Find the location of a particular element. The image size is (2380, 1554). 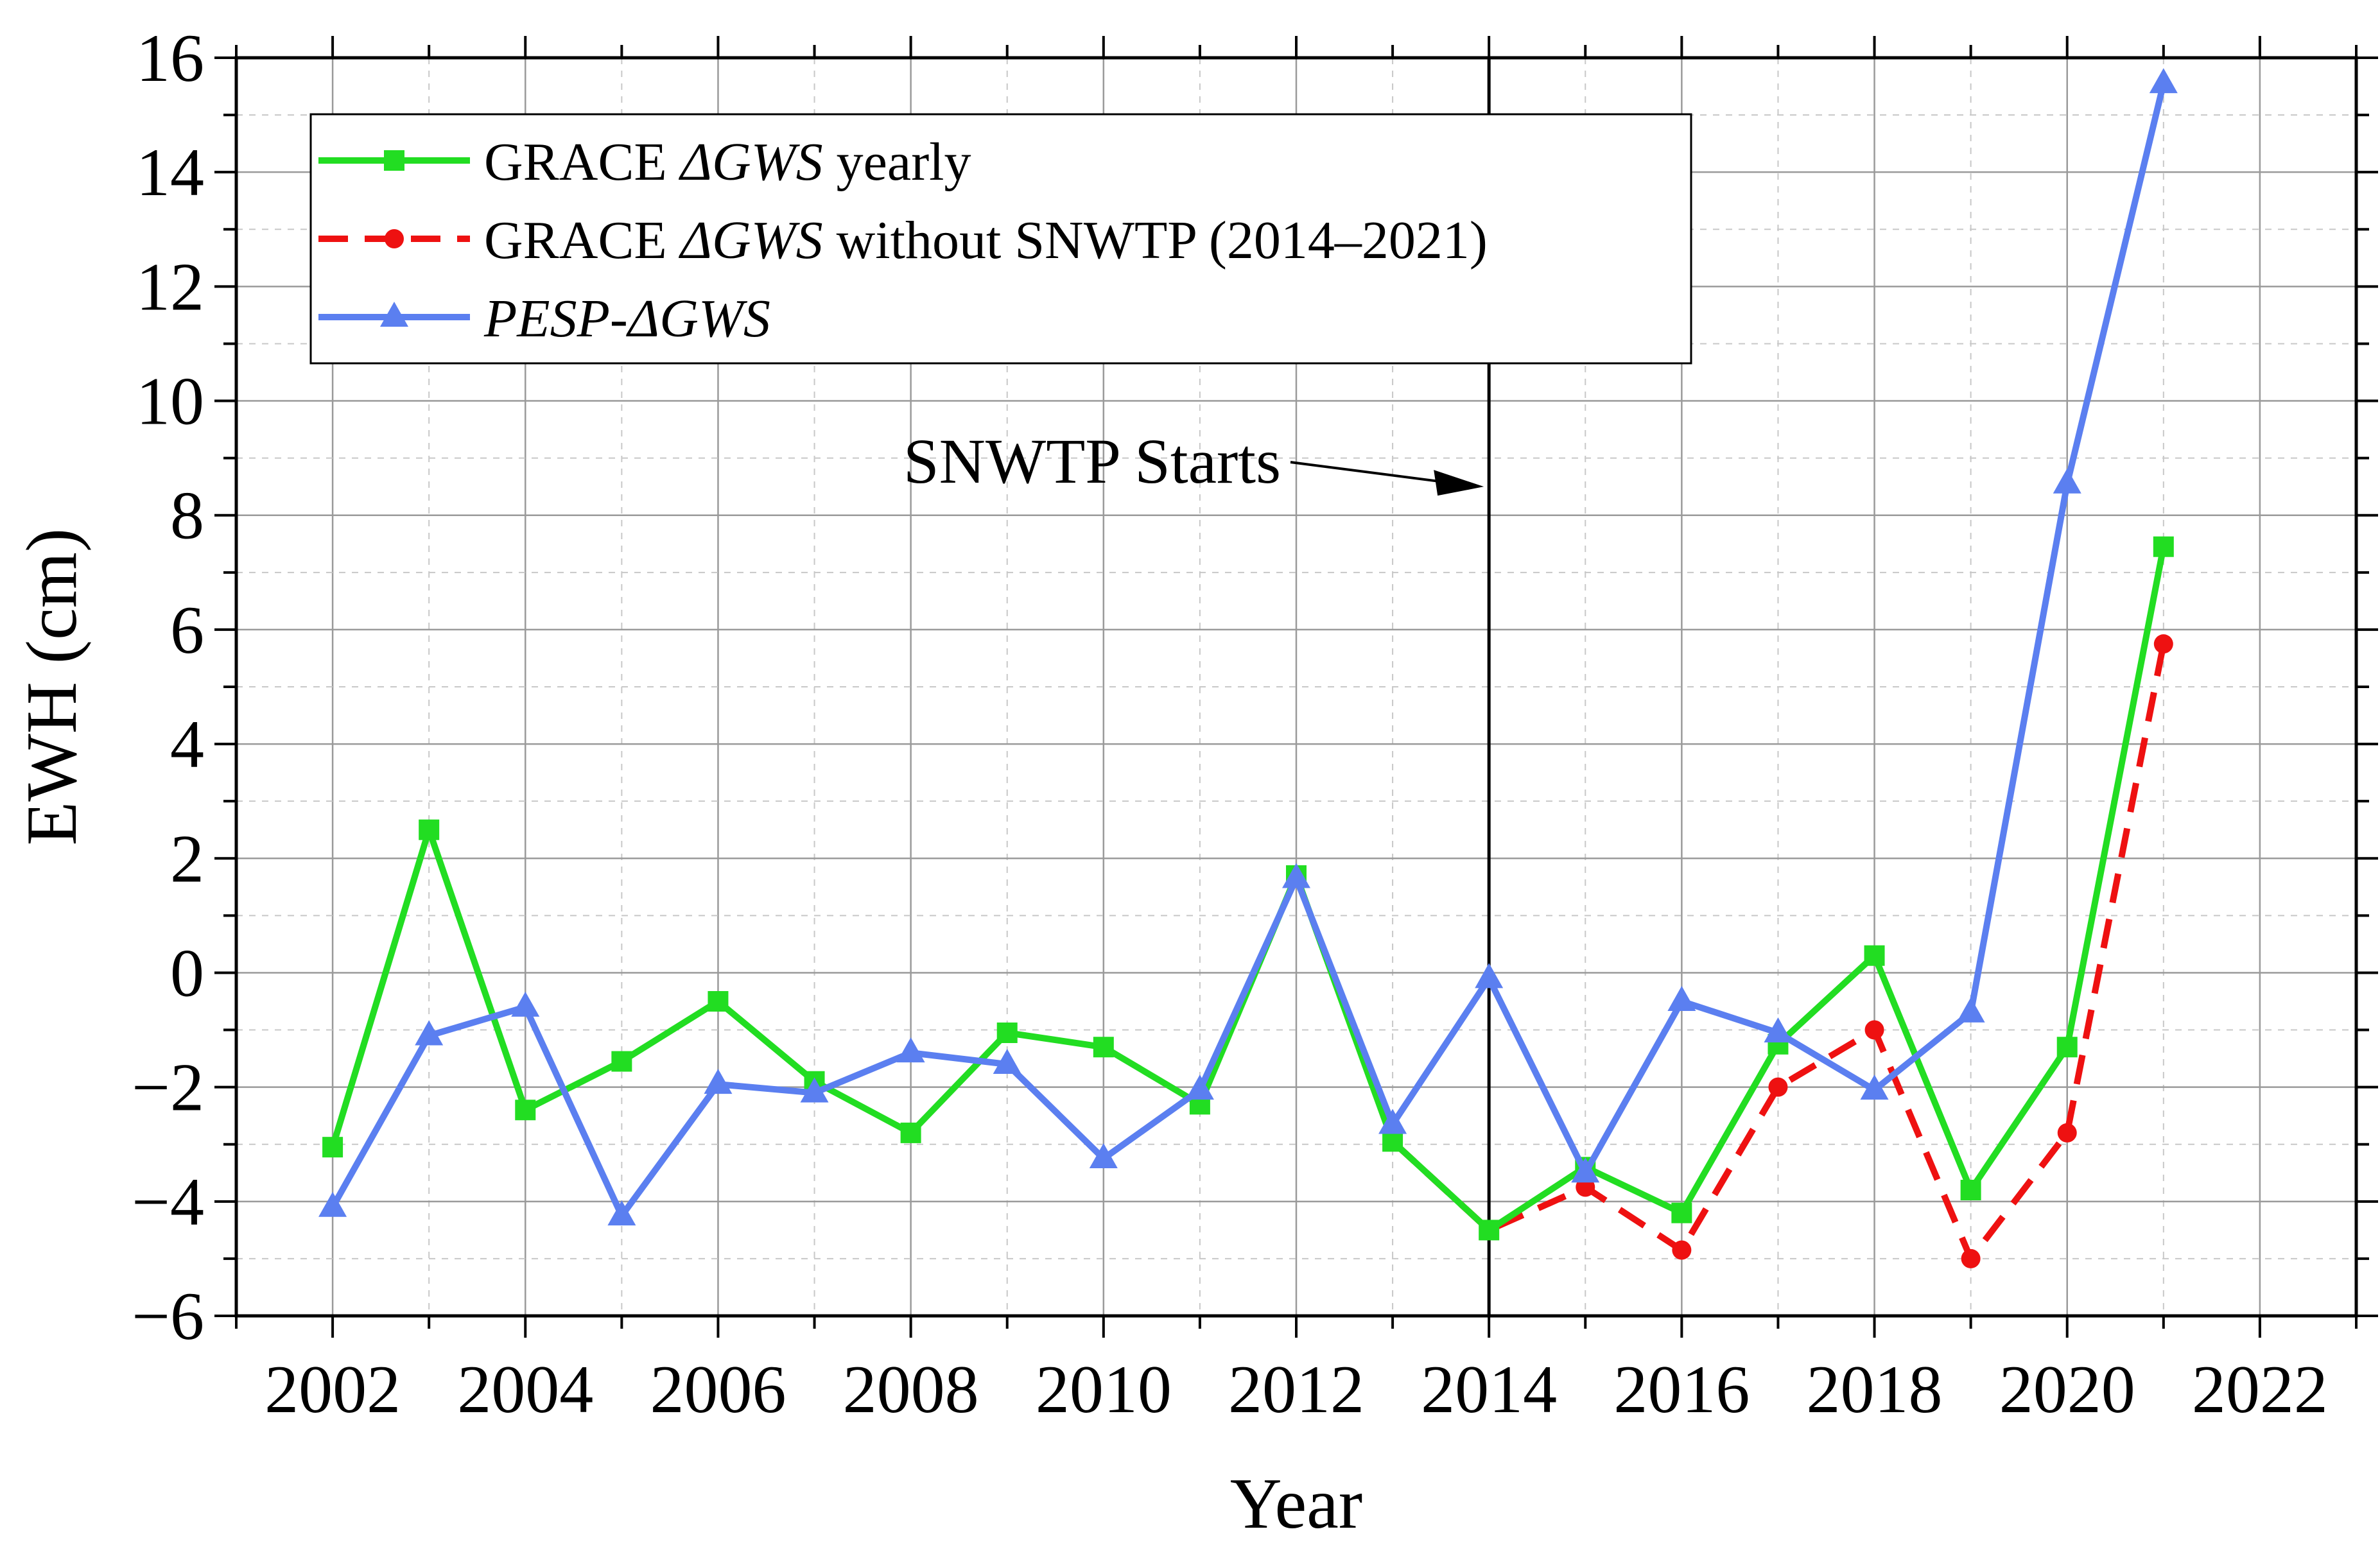

y-tick-label: 12 is located at coordinates (170, 286).